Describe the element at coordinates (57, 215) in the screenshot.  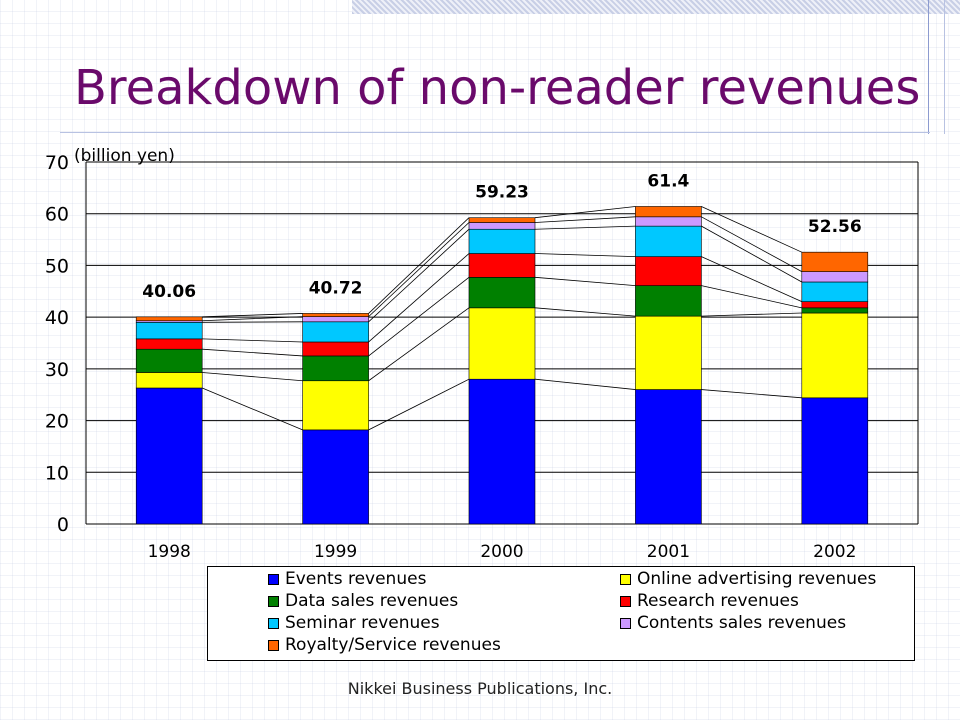
I see `y-tick-label: 60` at that location.